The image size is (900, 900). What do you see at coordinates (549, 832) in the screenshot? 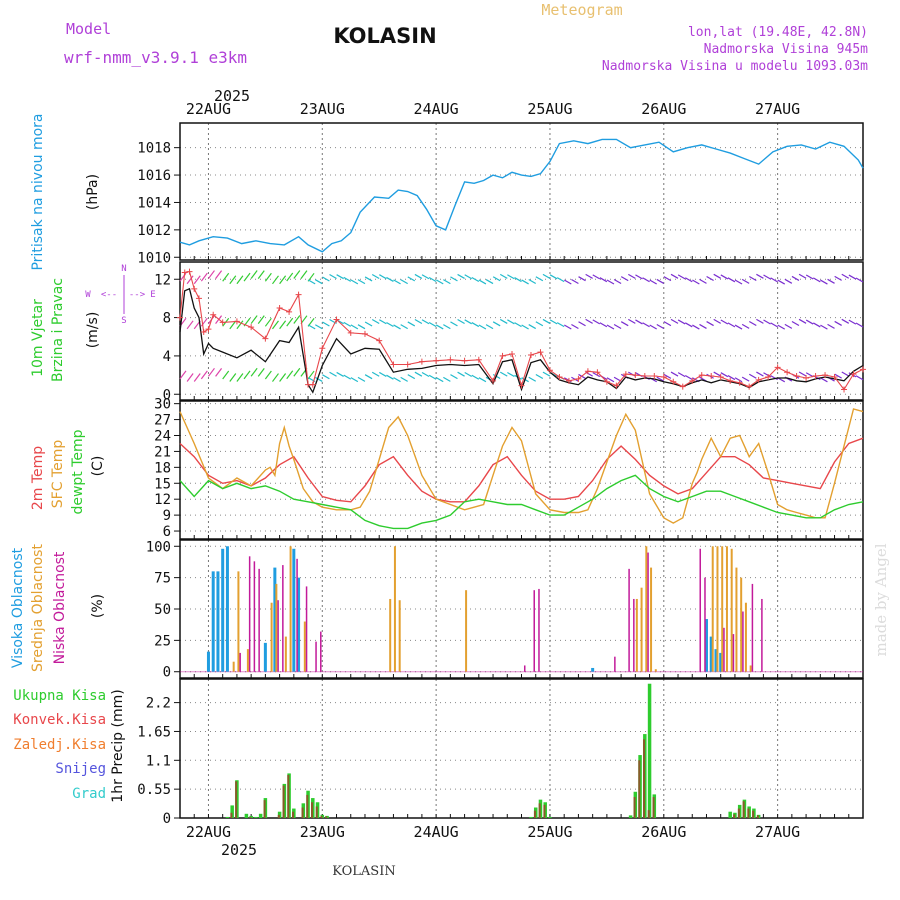
I see `bottom-day-label: 25AUG` at bounding box center [549, 832].